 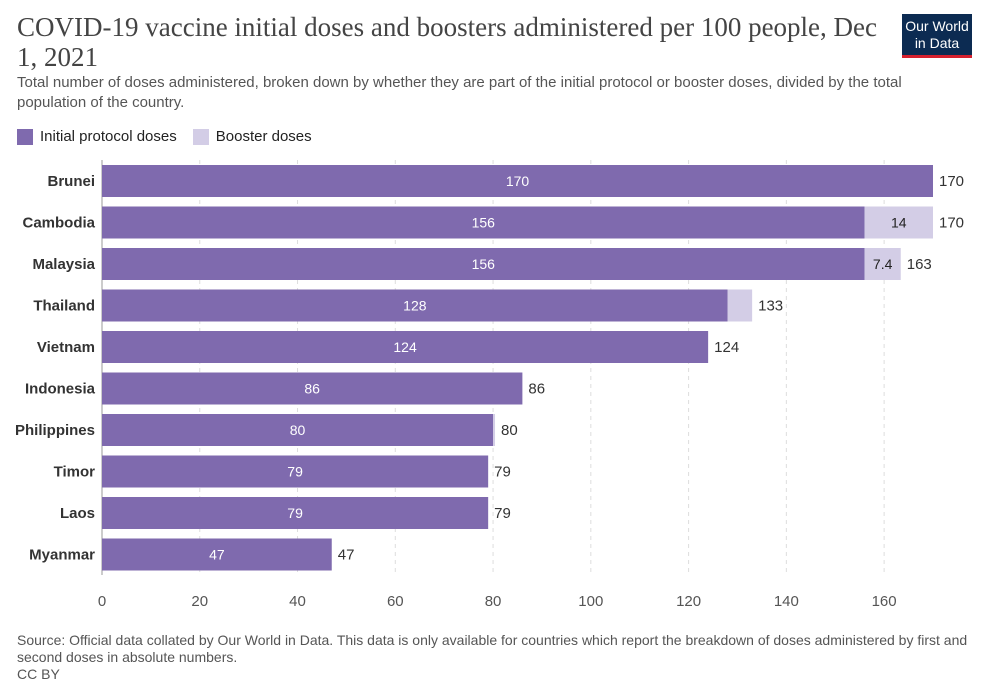 I want to click on data-label-booster-cambodia: 14, so click(x=899, y=223).